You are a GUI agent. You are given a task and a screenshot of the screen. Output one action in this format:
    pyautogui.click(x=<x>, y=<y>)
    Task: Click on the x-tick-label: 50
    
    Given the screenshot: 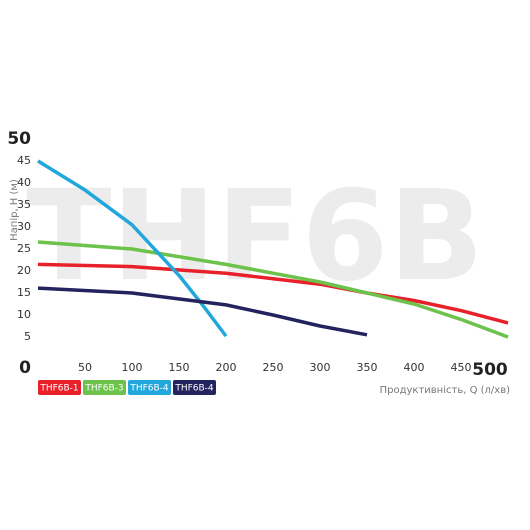 What is the action you would take?
    pyautogui.click(x=85, y=367)
    